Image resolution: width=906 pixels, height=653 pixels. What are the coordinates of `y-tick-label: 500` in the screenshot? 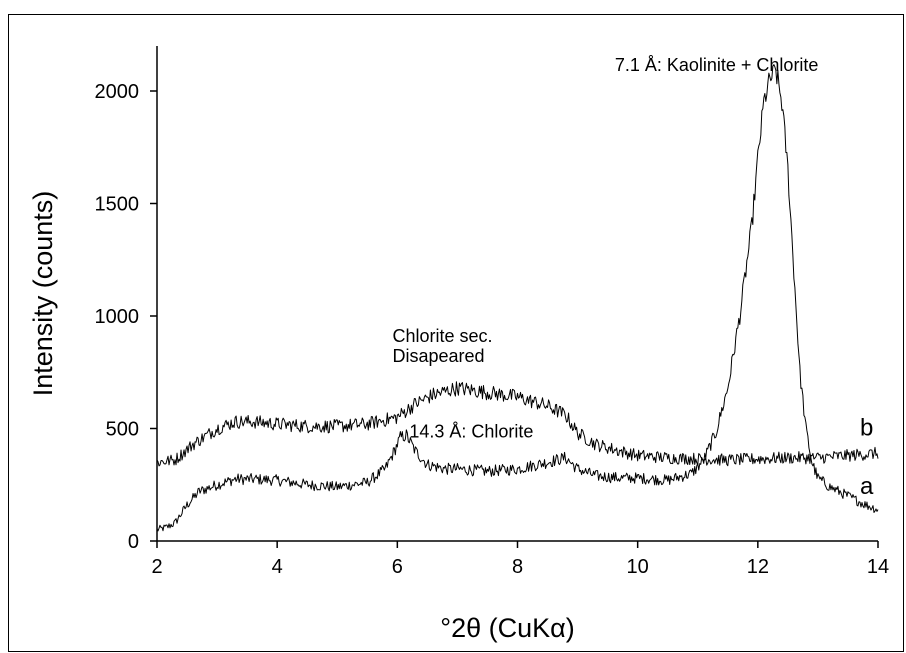 It's located at (122, 430).